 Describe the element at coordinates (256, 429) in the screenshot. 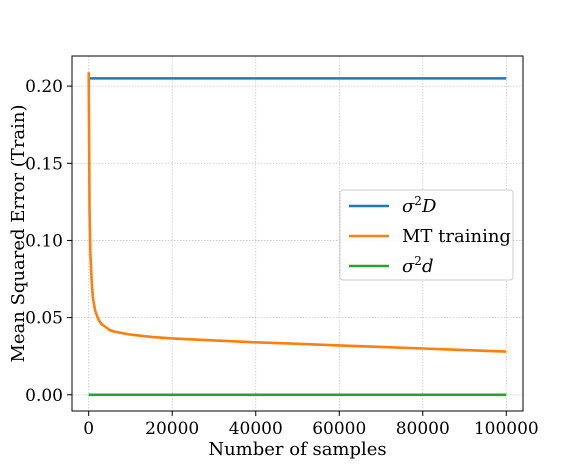

I see `x-tick-label: 40000` at that location.